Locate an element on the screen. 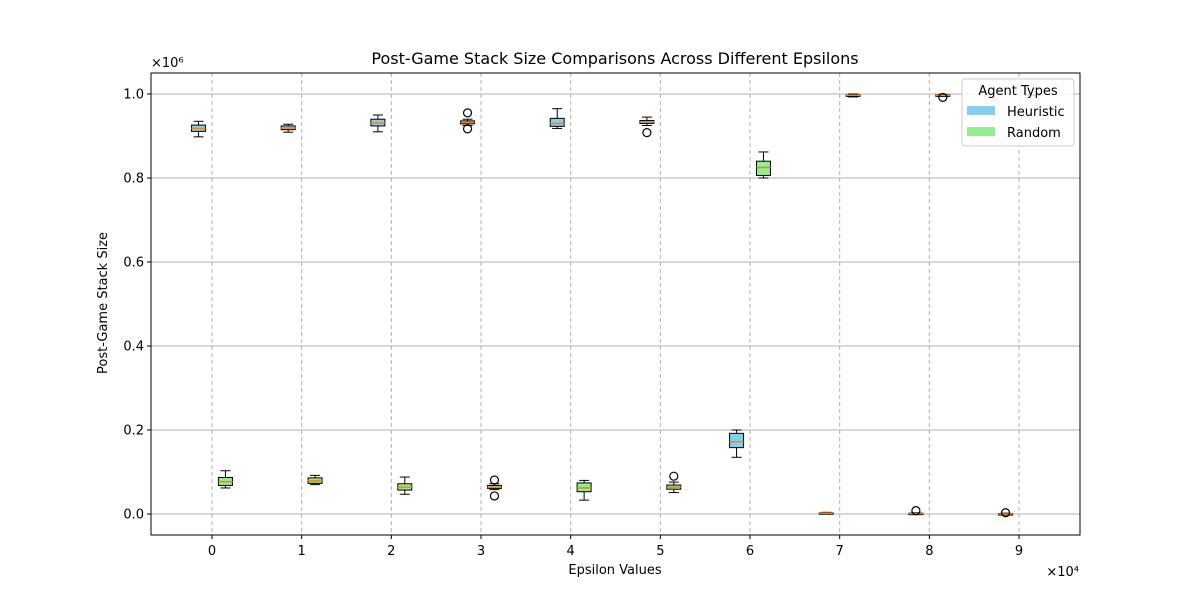  x-multiplier-label: ×10⁴ is located at coordinates (1062, 572).